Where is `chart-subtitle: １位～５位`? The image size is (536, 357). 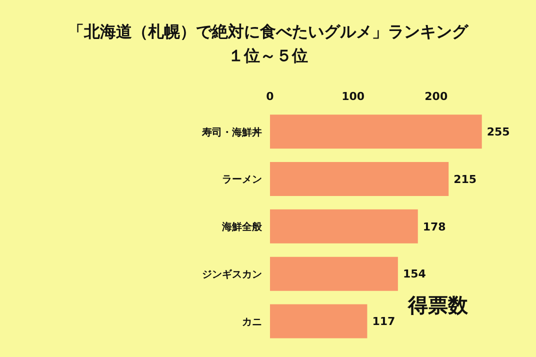 chart-subtitle: １位～５位 is located at coordinates (268, 56).